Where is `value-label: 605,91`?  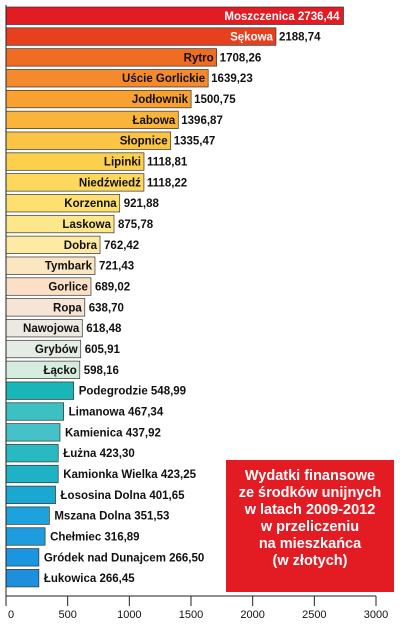 value-label: 605,91 is located at coordinates (103, 350).